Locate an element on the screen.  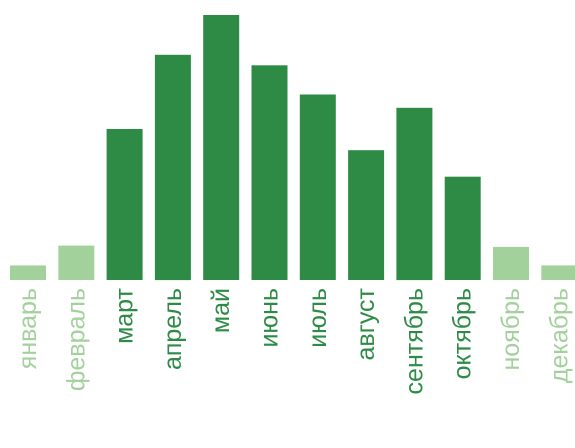
month-label-7: июль is located at coordinates (318, 318).